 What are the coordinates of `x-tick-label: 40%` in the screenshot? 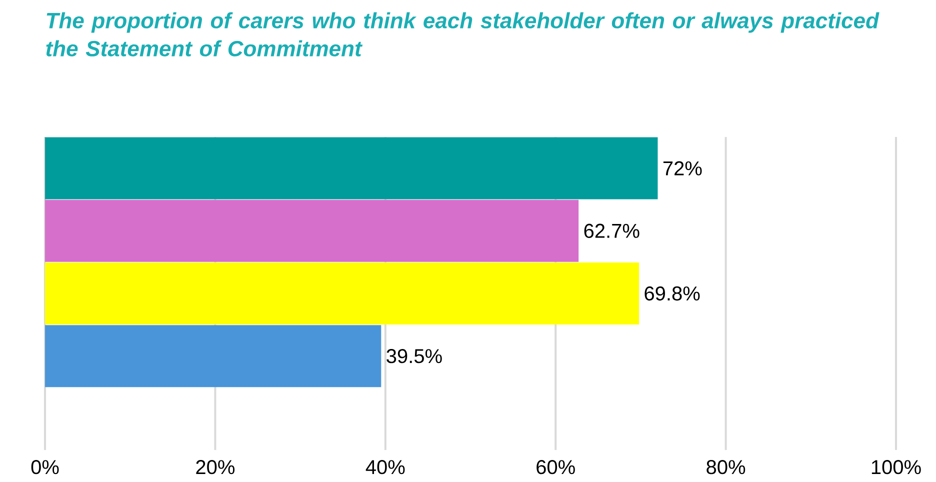 It's located at (385, 467).